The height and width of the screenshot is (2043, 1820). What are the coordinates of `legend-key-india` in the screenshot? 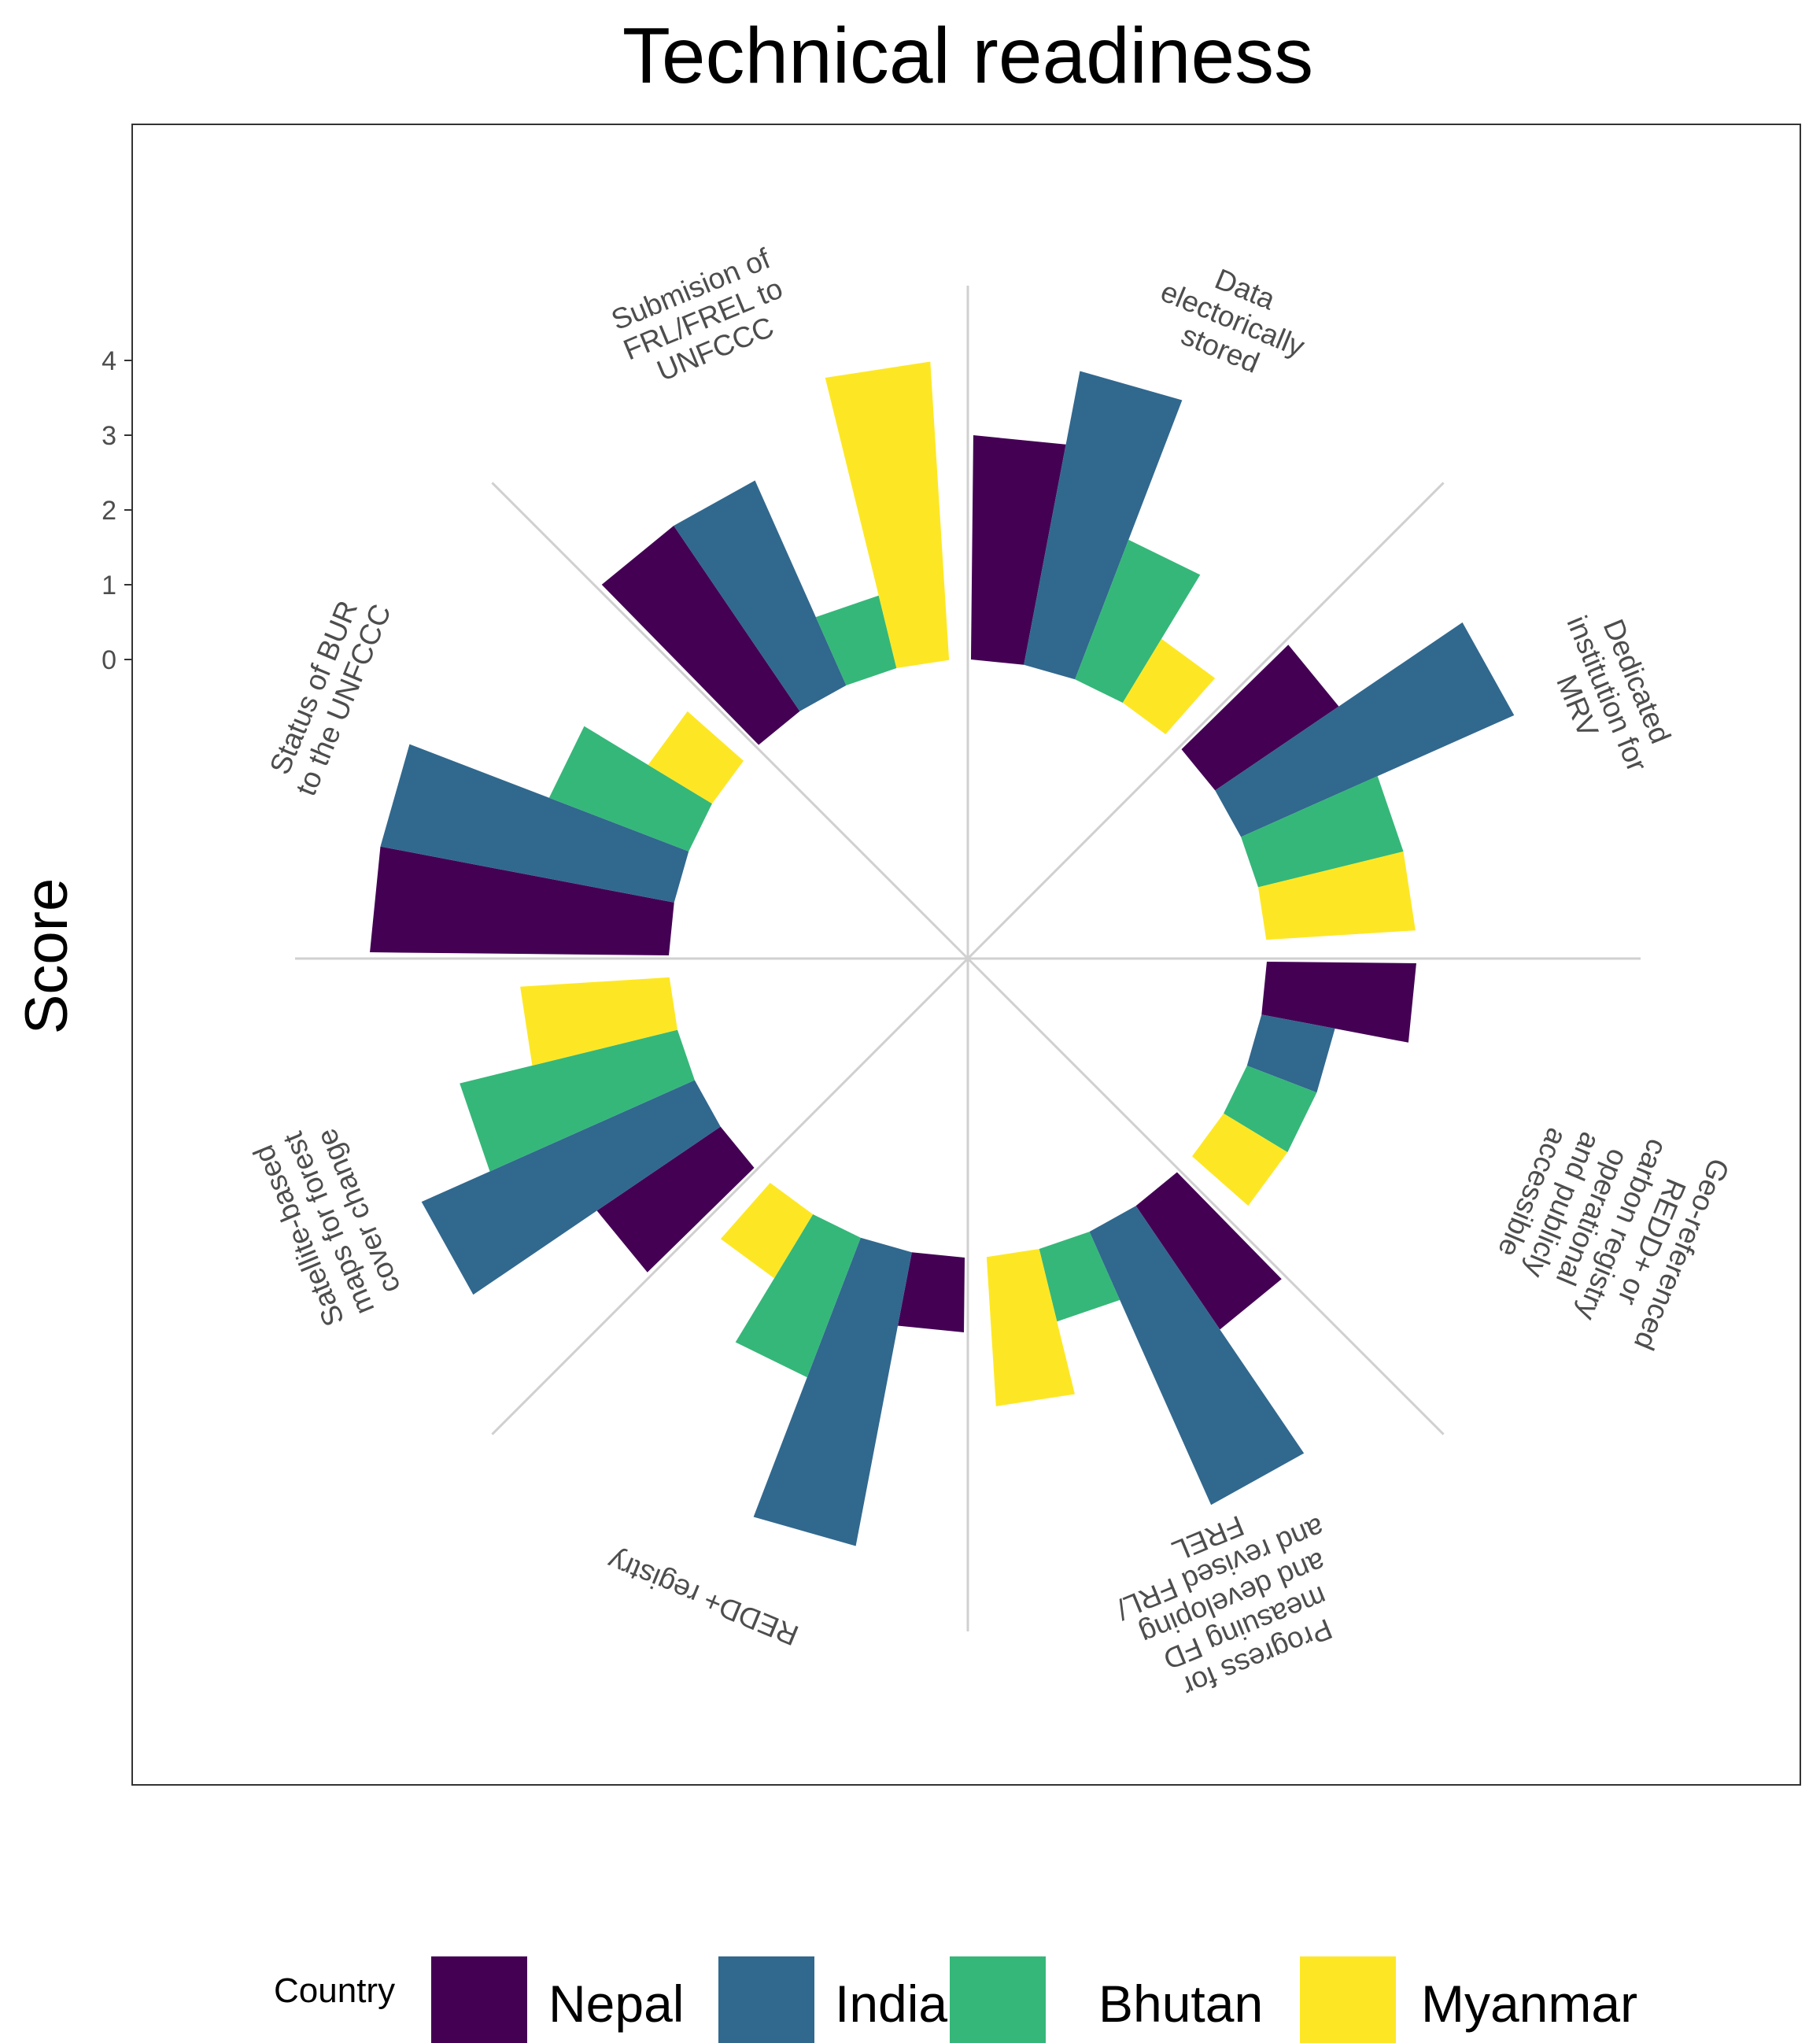 It's located at (766, 1999).